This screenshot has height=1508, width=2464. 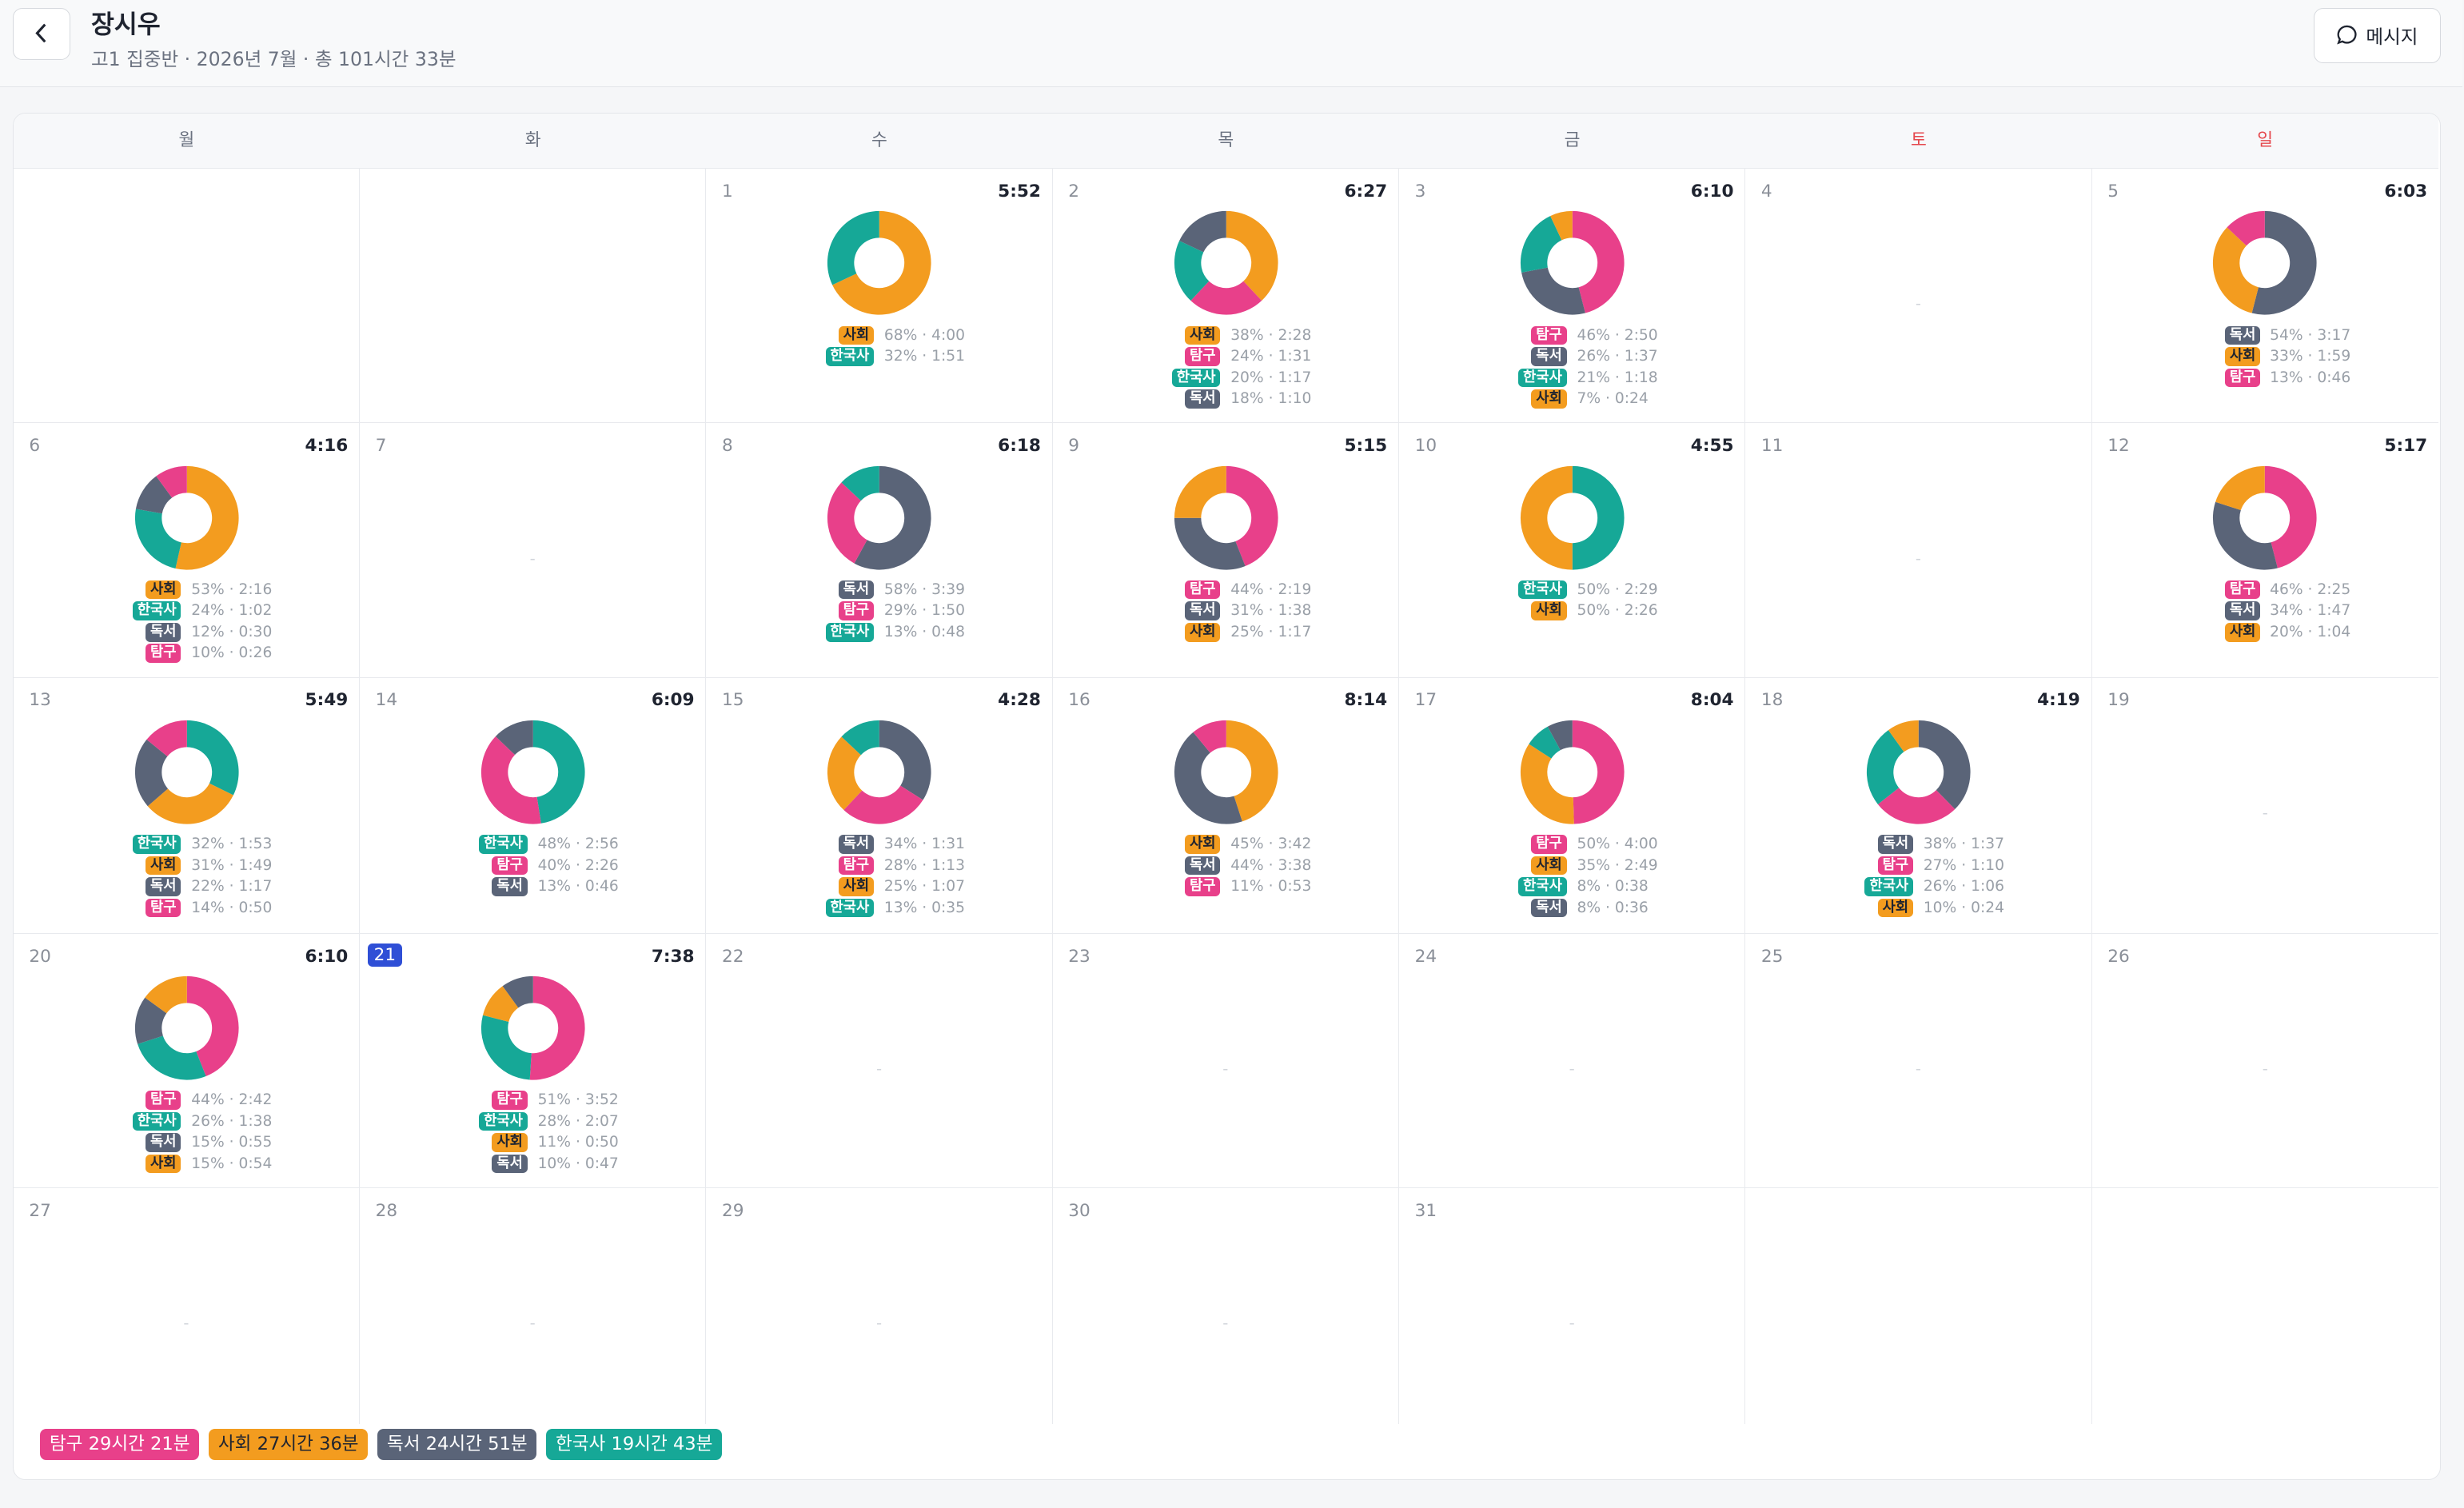 I want to click on day-total: 4:55, so click(x=1712, y=446).